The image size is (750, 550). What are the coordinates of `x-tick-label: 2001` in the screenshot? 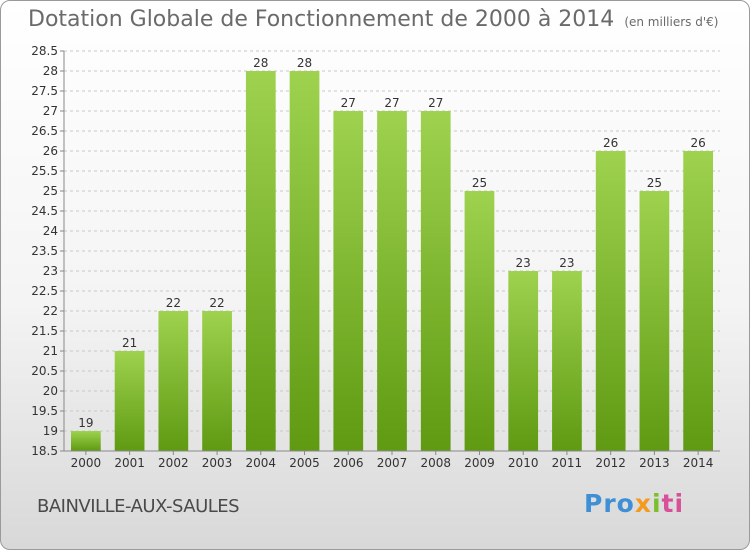 It's located at (129, 463).